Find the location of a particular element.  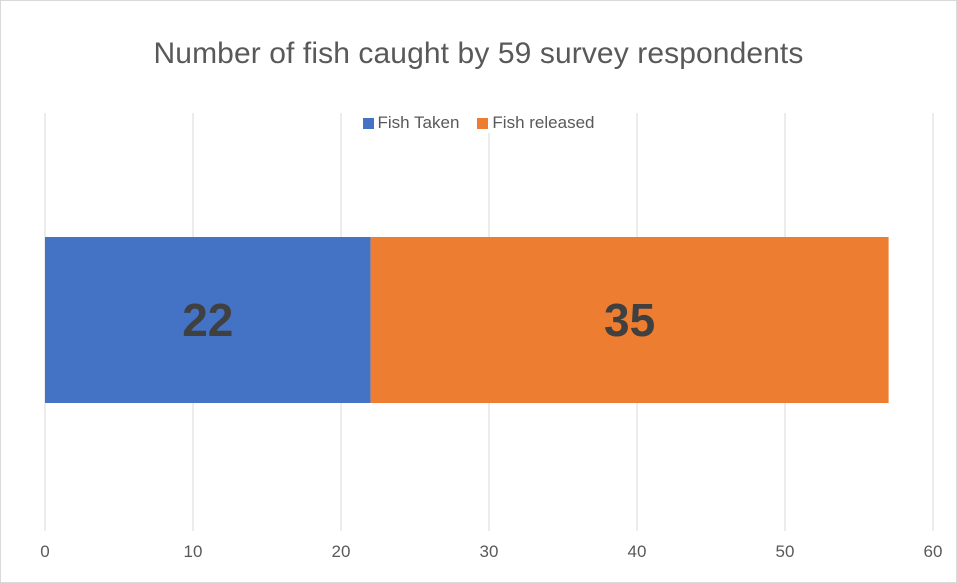

legend: Fish Taken Fish released is located at coordinates (478, 123).